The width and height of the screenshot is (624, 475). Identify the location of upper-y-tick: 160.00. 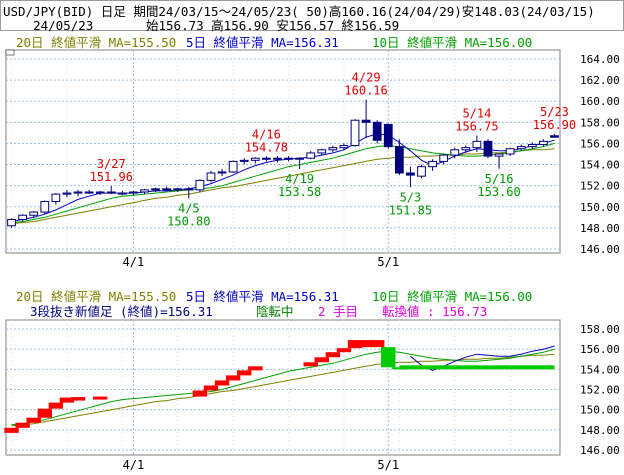
(600, 101).